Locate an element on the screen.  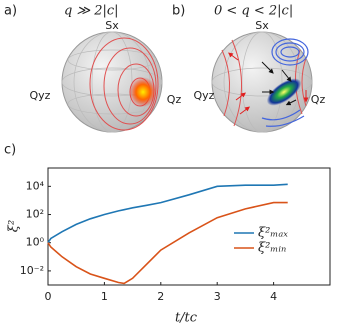
panel-title: 0 < q < 2|c| is located at coordinates (253, 11).